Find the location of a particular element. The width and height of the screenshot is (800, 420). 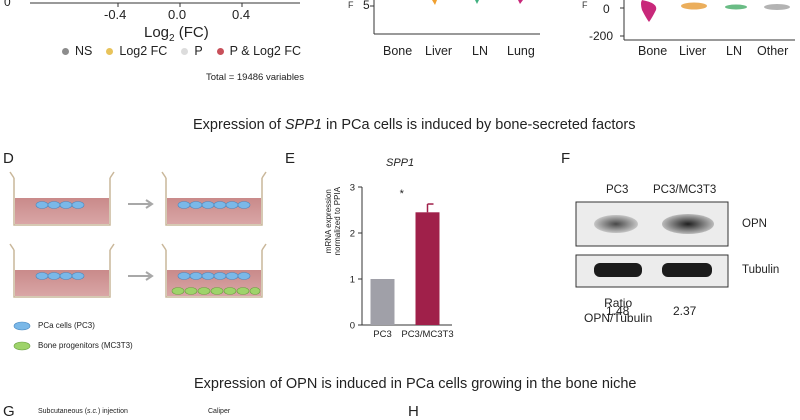

volcano-total: Total = 19486 variables is located at coordinates (255, 77).